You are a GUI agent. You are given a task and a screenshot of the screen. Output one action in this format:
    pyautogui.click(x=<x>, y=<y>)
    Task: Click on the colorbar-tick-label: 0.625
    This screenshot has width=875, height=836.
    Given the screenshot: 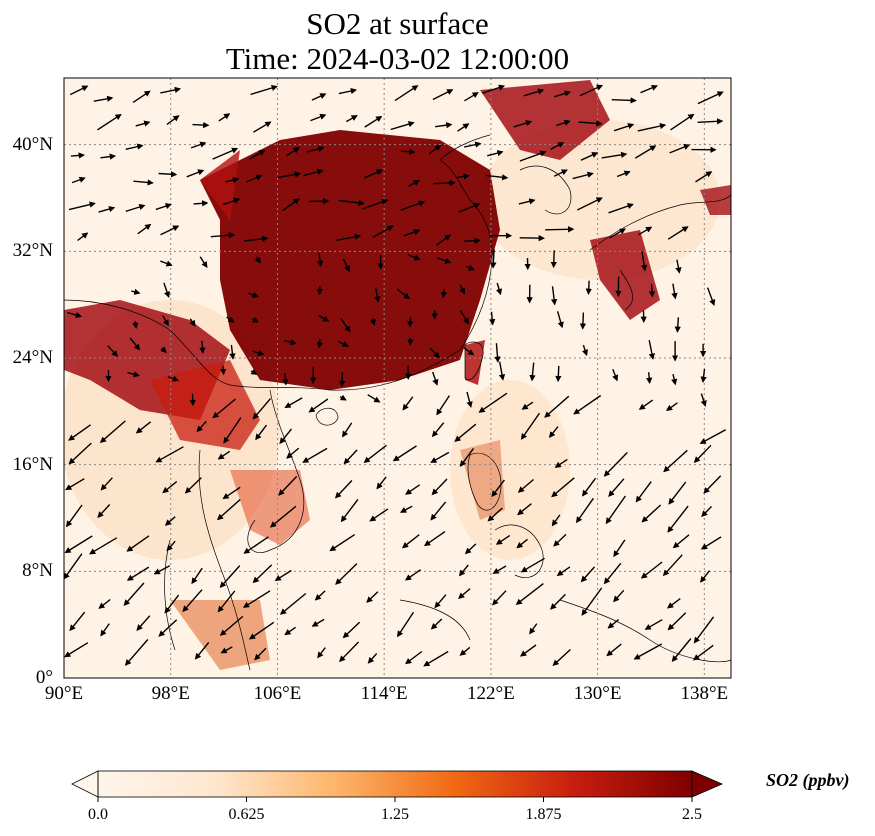 What is the action you would take?
    pyautogui.click(x=246, y=814)
    